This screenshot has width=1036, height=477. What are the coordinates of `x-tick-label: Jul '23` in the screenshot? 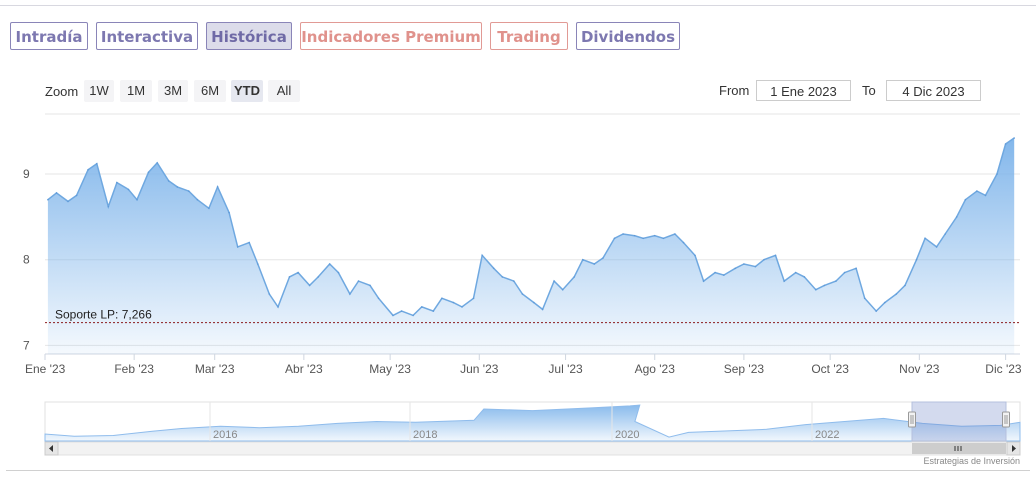 It's located at (565, 369).